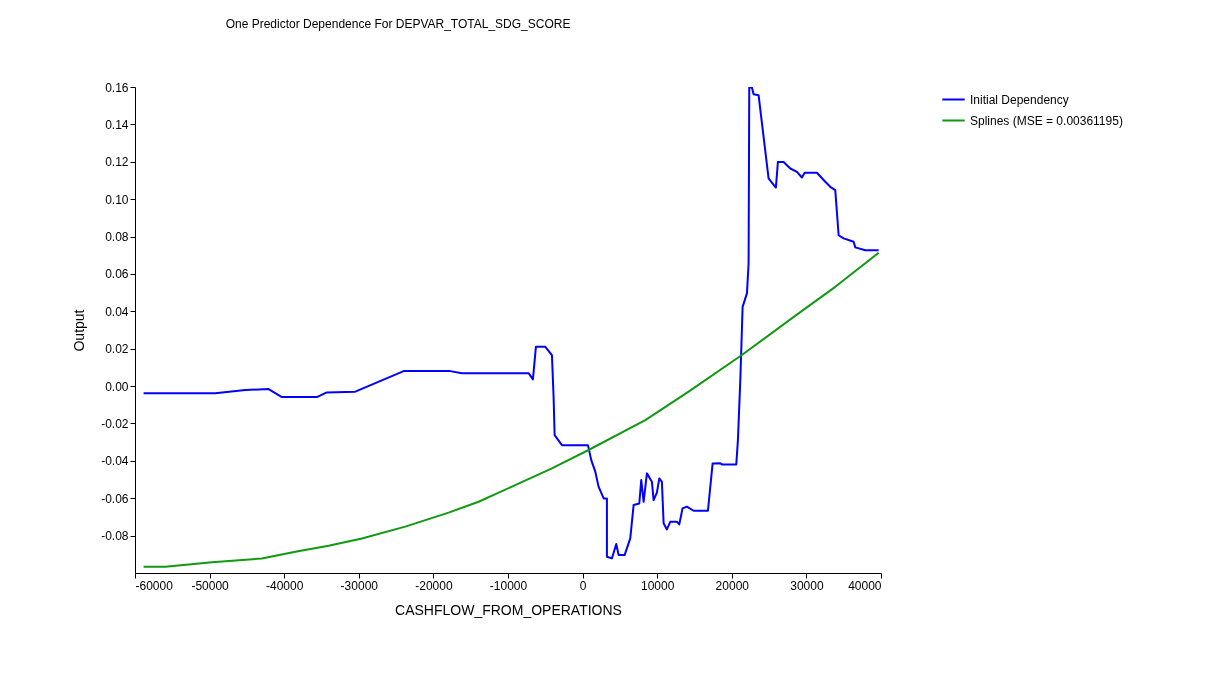 This screenshot has height=675, width=1205. Describe the element at coordinates (117, 349) in the screenshot. I see `y-tick-label: 0.02` at that location.